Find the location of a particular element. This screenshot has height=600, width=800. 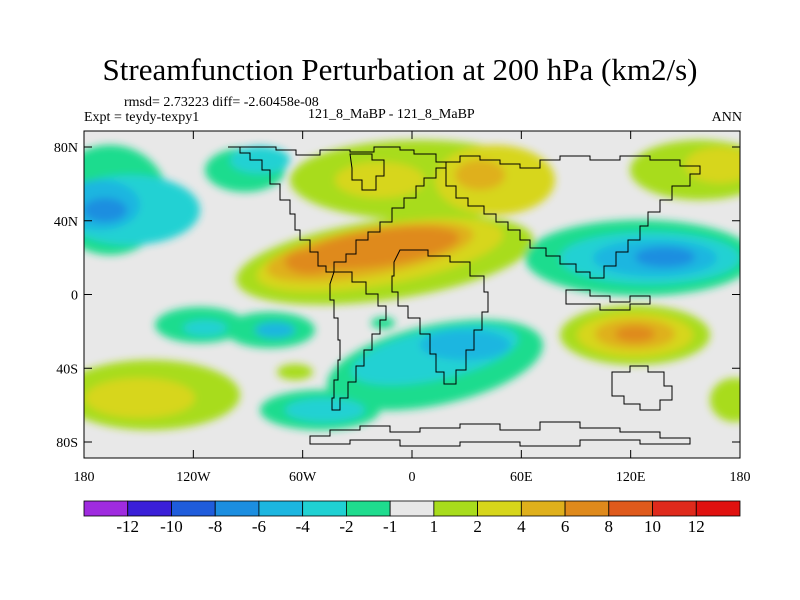

colorbar-label: 1 is located at coordinates (434, 526).